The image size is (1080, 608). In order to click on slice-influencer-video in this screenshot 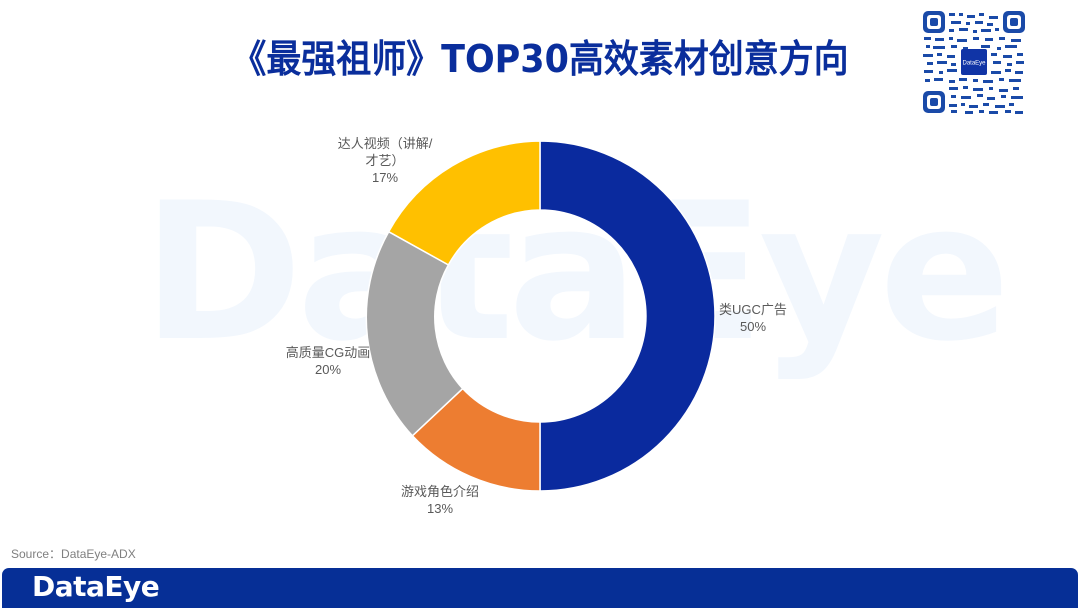, I will do `click(464, 203)`.